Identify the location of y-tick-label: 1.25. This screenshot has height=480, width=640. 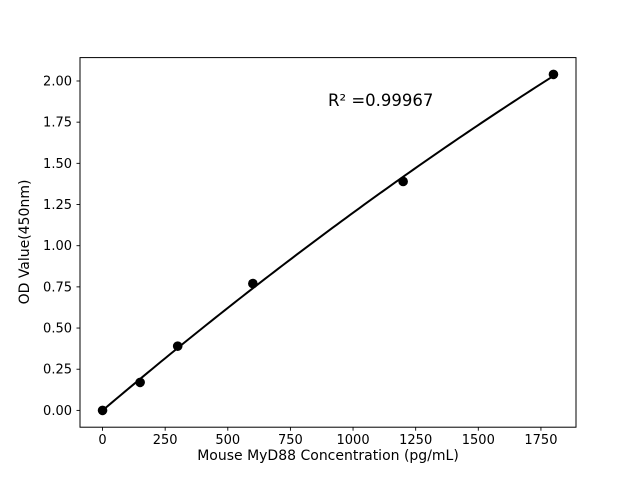
(57, 205).